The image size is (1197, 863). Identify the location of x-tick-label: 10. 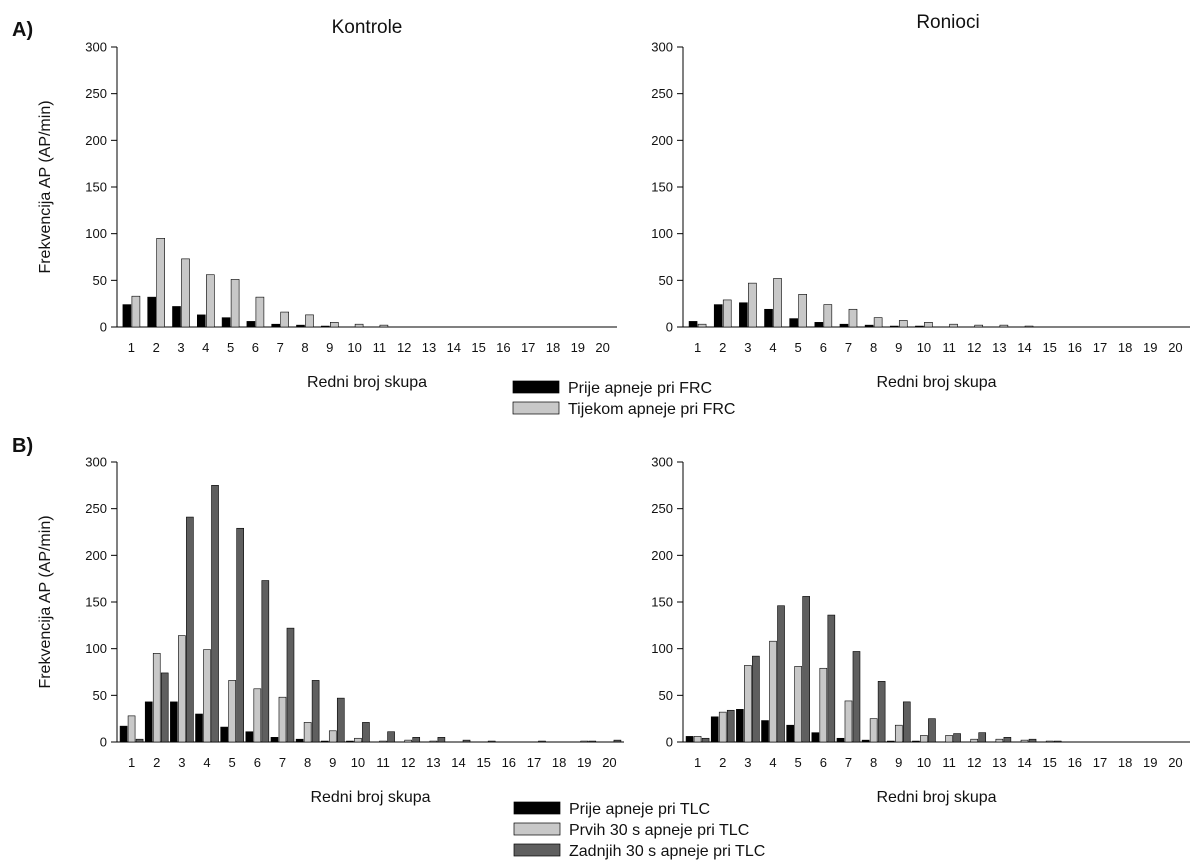
(924, 347).